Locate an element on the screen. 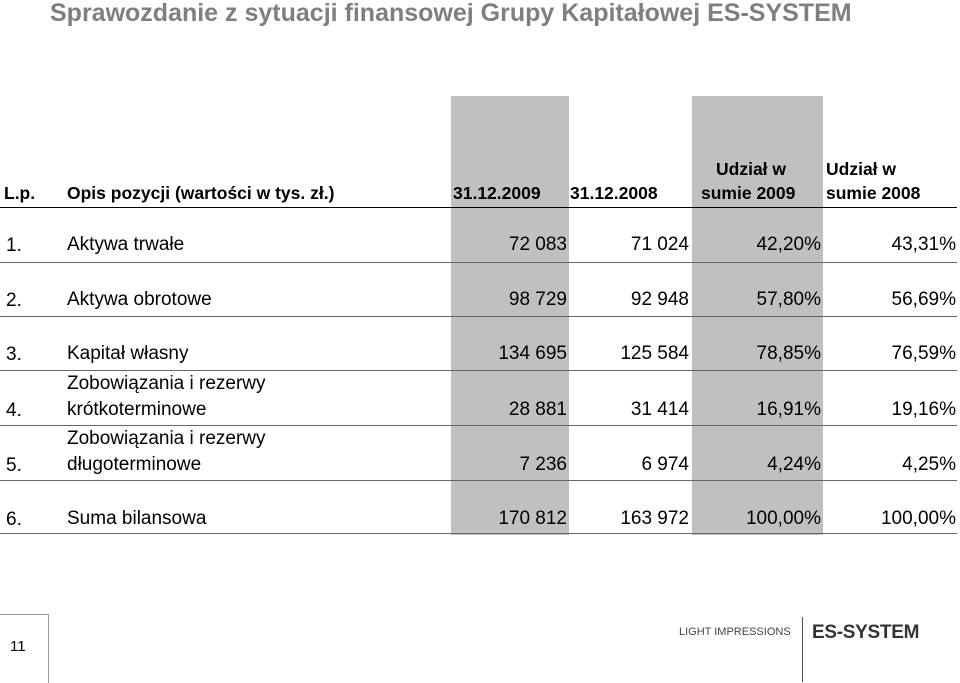 This screenshot has width=960, height=683. light-impressions-text: LIGHT IMPRESSIONS is located at coordinates (735, 632).